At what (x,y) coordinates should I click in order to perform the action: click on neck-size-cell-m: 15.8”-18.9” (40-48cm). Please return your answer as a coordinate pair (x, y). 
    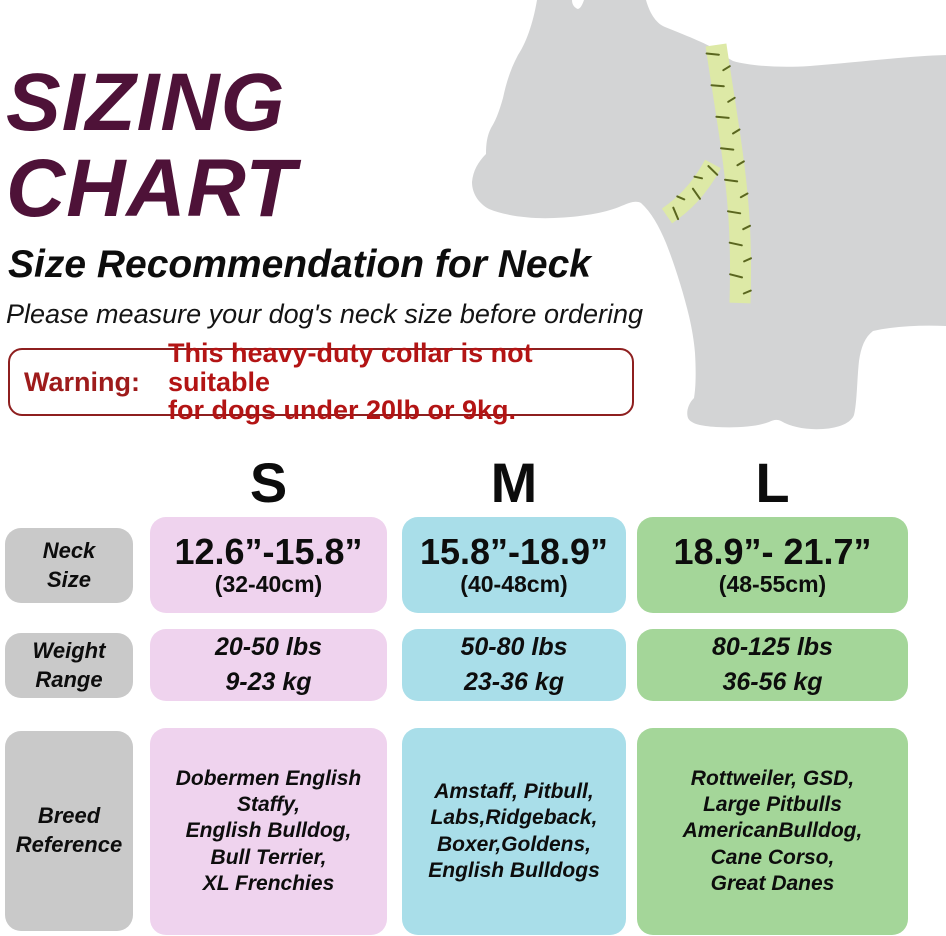
    Looking at the image, I should click on (514, 565).